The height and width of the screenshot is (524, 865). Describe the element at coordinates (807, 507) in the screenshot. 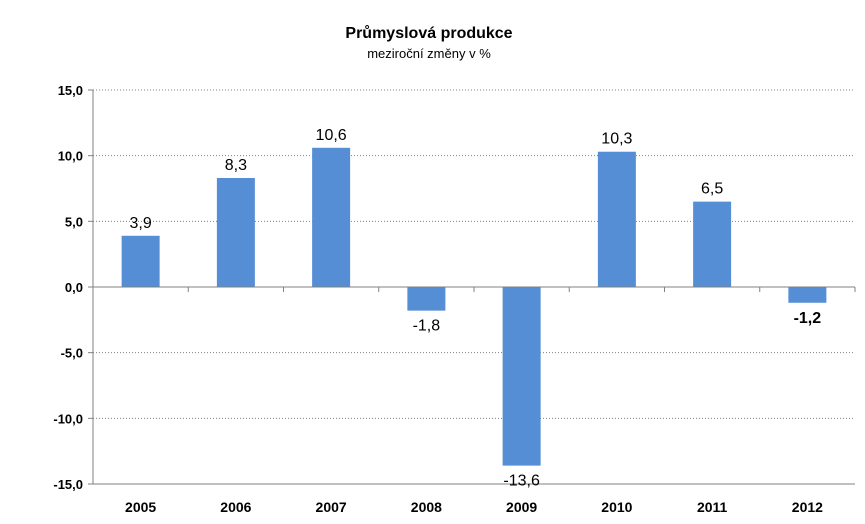

I see `x-tick-label: 2012` at that location.